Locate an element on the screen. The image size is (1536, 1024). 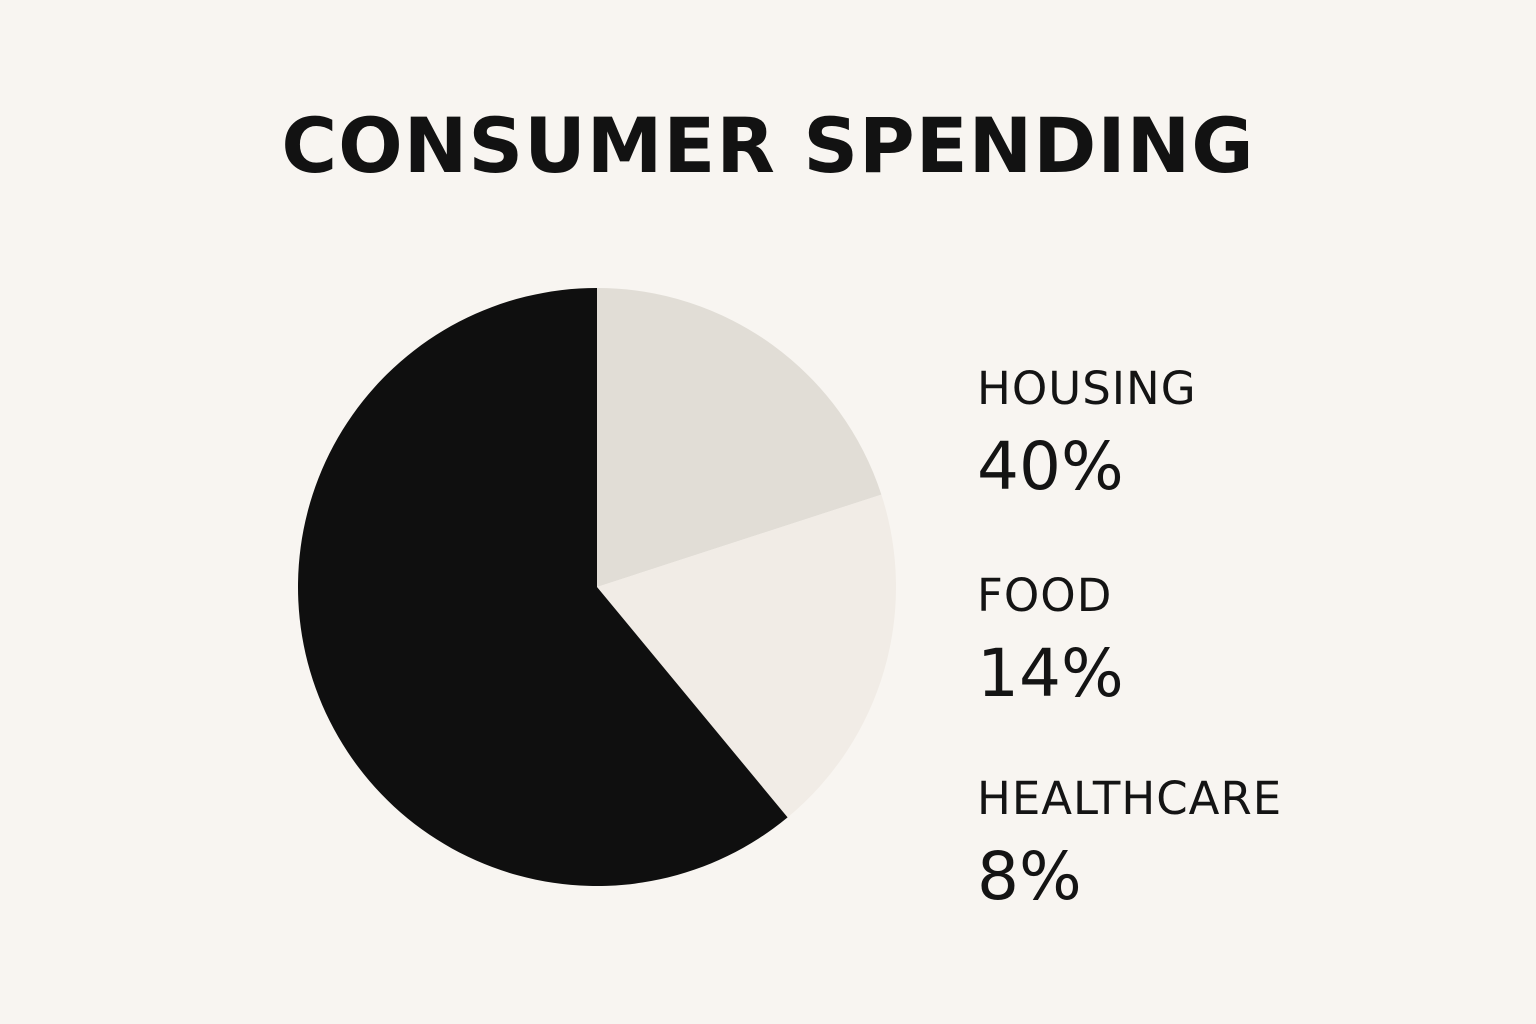
legend-item-healthcare: HEALTHCARE 8% is located at coordinates (1129, 845).